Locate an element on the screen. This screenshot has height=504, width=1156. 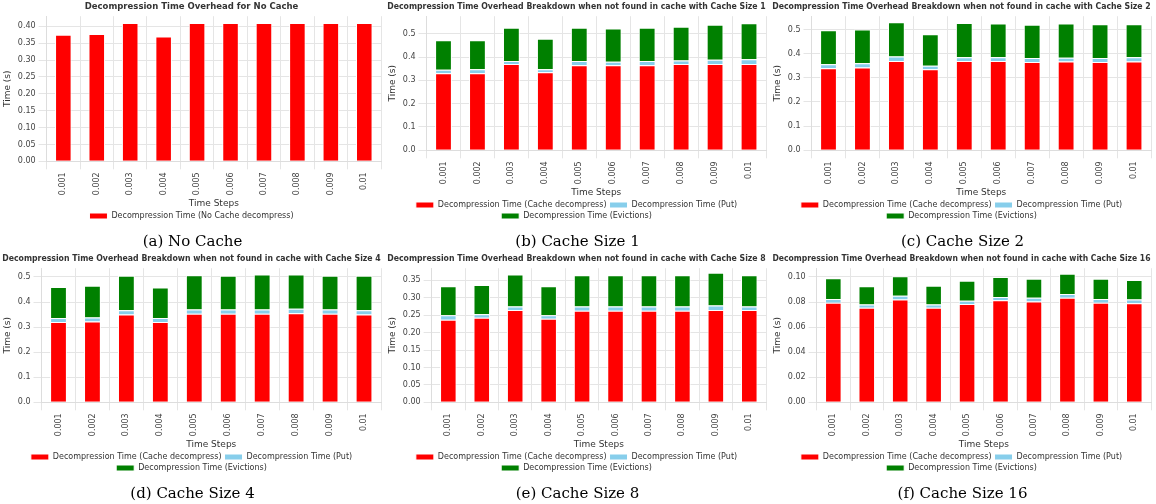
chart-title: Decompression Time Overhead for No Cache is located at coordinates (191, 6).